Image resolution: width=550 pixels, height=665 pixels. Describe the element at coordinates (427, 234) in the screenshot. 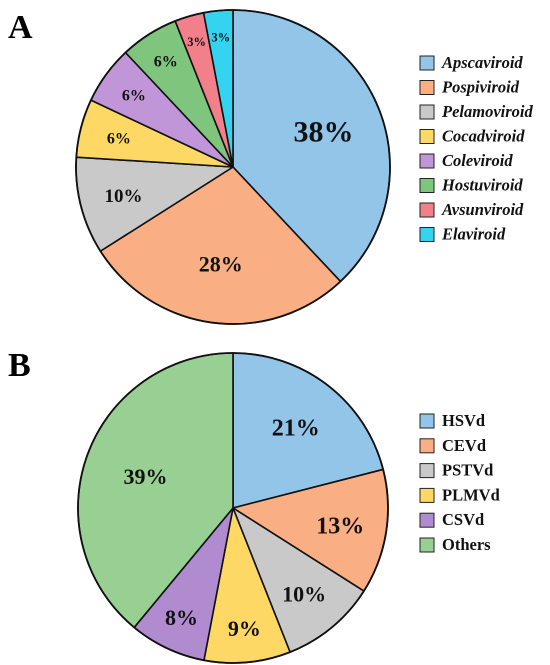

I see `legend-swatch-elaviroid` at that location.